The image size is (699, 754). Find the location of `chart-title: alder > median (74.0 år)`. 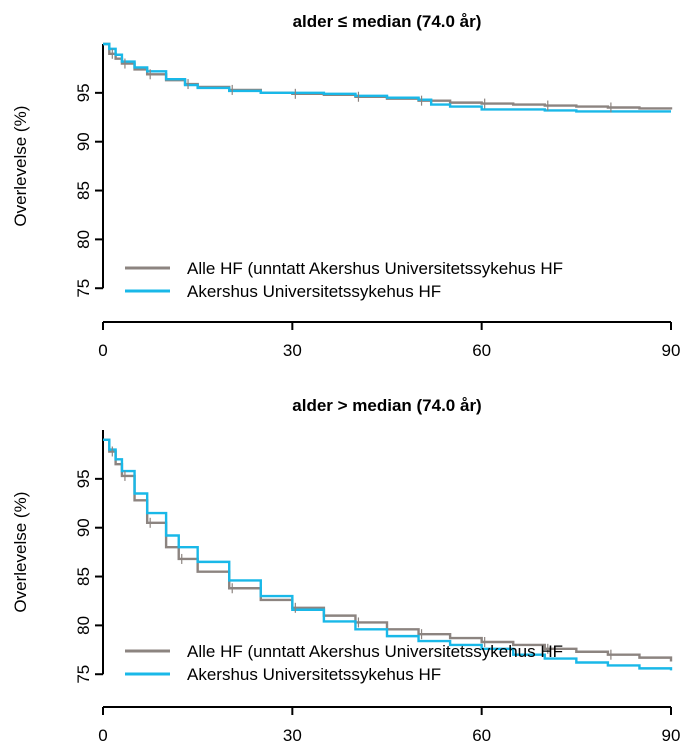

chart-title: alder > median (74.0 år) is located at coordinates (386, 405).